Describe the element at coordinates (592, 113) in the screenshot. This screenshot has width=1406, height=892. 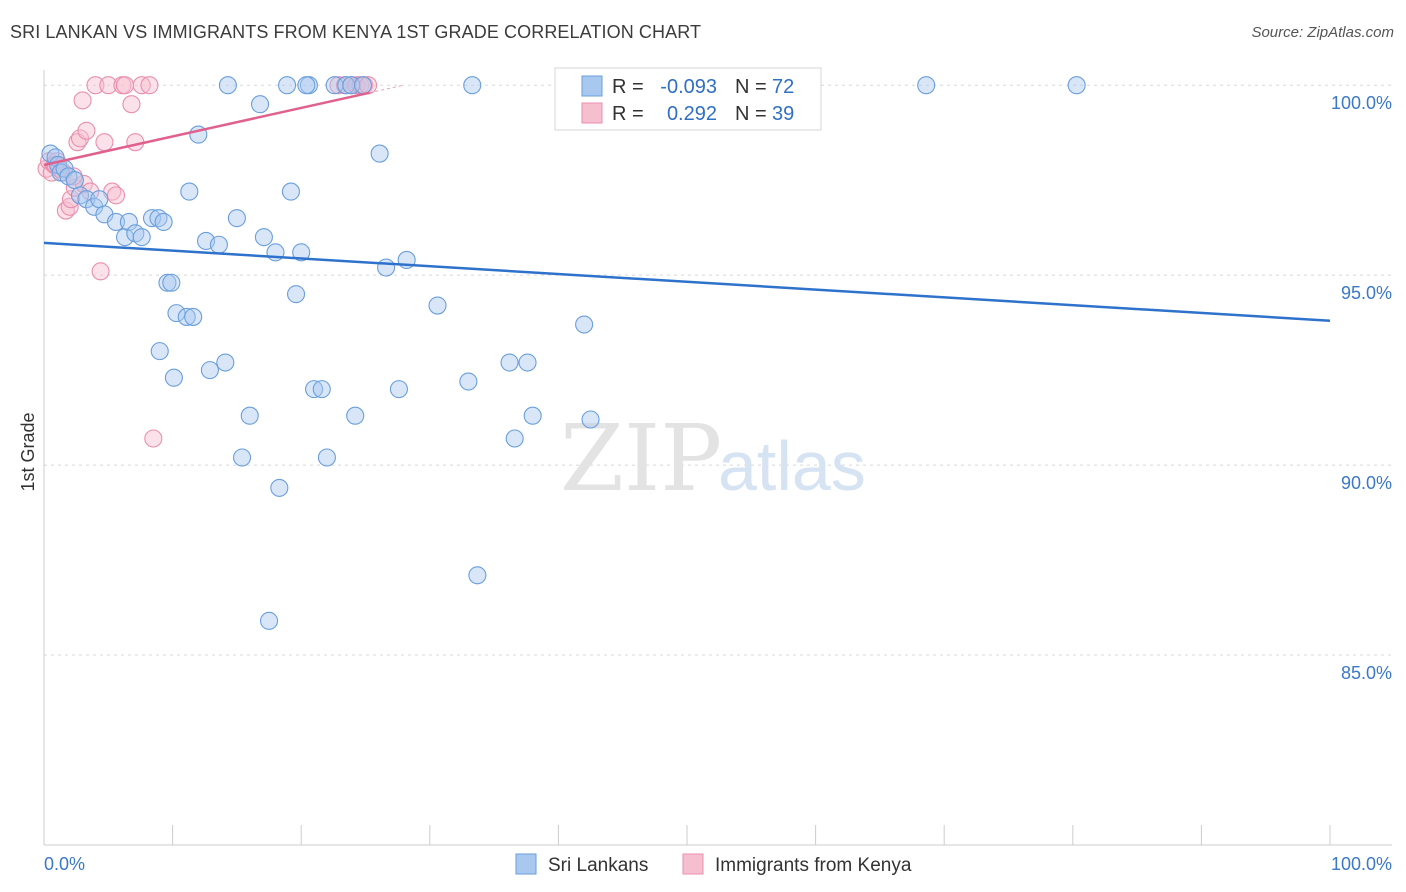
I see `stats-swatch-pink` at that location.